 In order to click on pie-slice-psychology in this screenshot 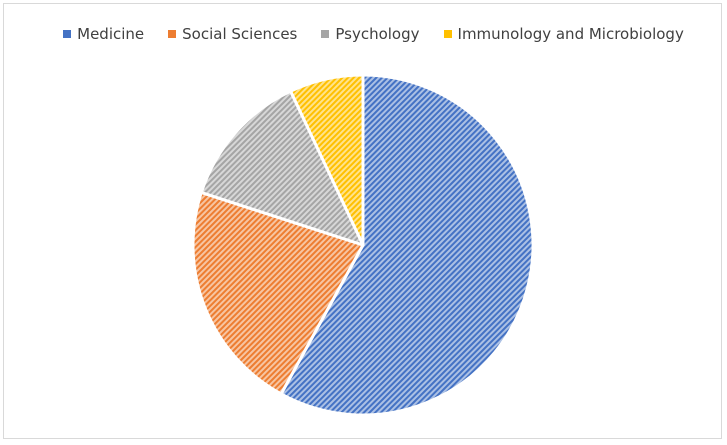, I will do `click(282, 168)`.